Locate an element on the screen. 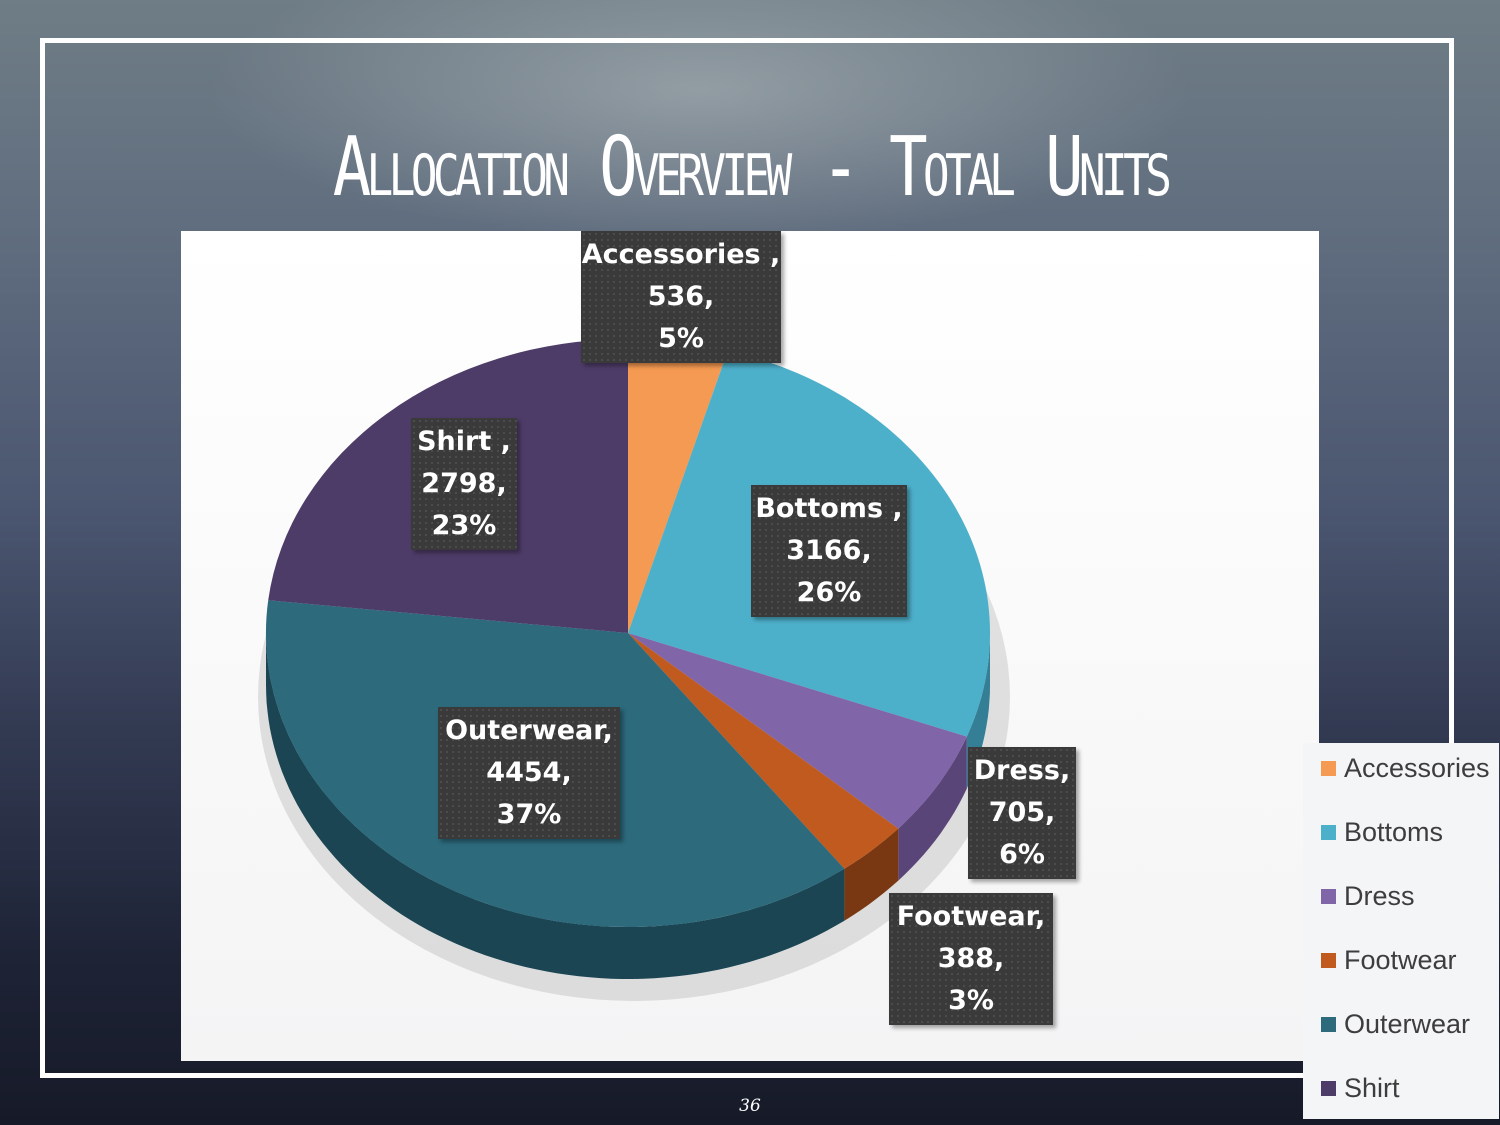  data-label-outerwear: Outerwear, 4454, 37% is located at coordinates (529, 773).